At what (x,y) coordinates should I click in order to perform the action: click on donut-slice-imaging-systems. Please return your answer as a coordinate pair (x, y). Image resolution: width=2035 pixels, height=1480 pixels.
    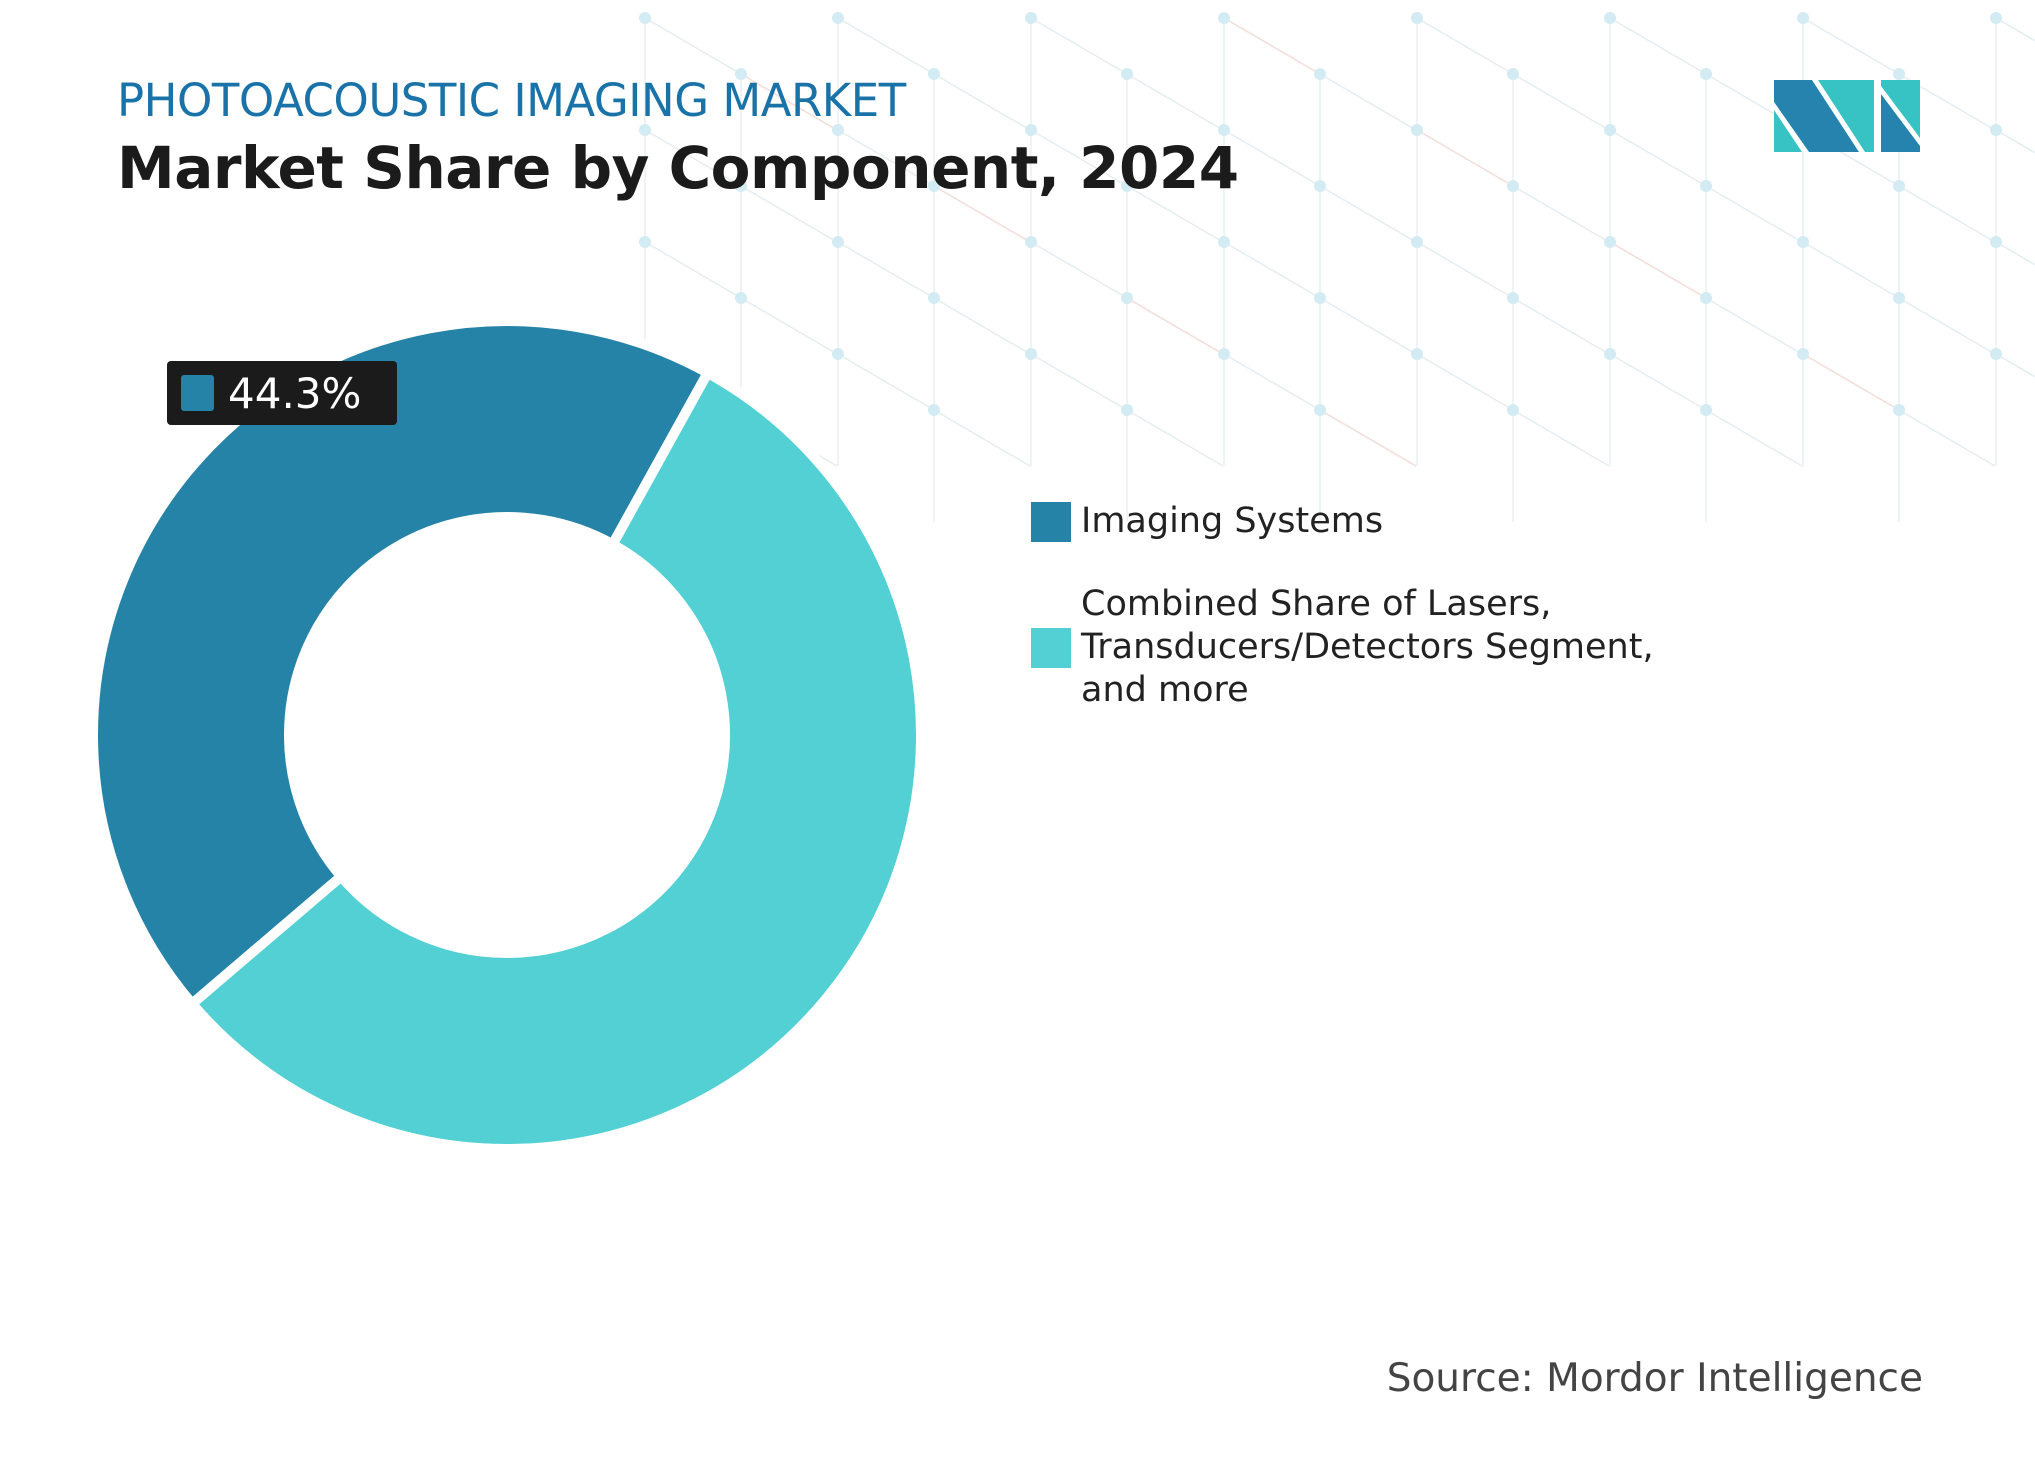
    Looking at the image, I should click on (401, 663).